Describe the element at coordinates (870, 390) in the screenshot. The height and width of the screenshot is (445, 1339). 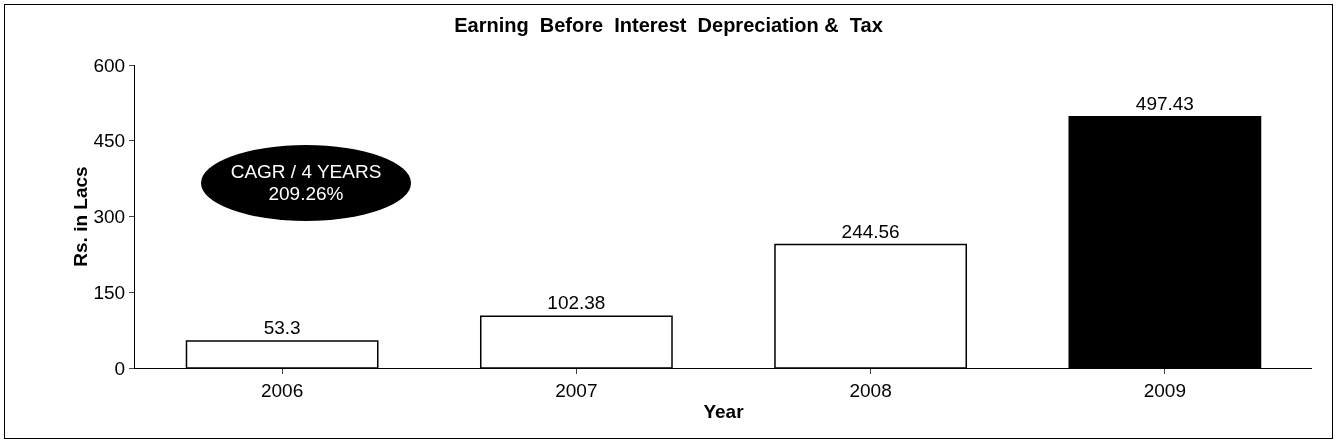
I see `x-tick-label: 2008` at that location.